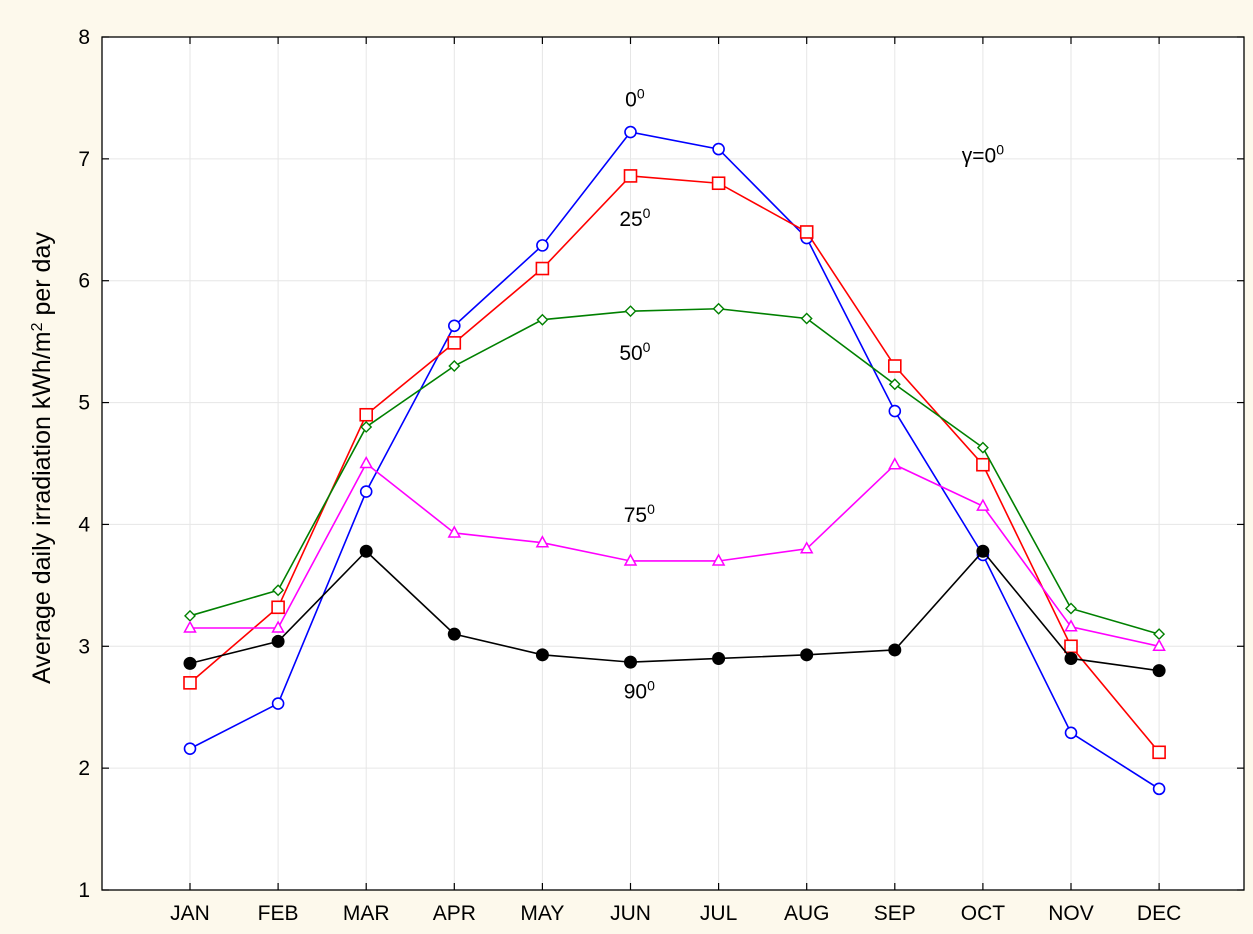 Image resolution: width=1253 pixels, height=934 pixels. What do you see at coordinates (630, 219) in the screenshot?
I see `annotation-text: 25` at bounding box center [630, 219].